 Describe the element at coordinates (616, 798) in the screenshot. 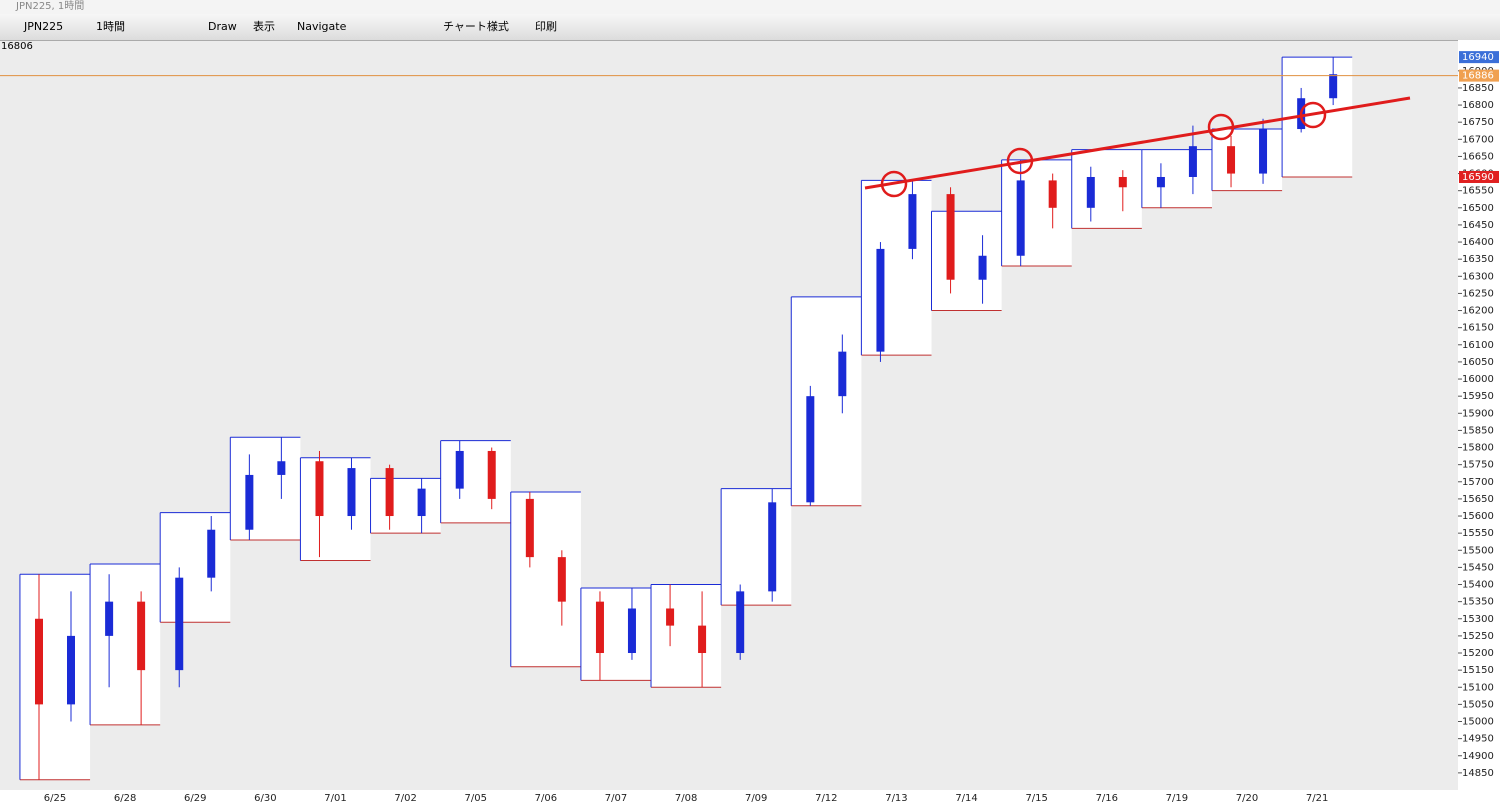

I see `x-tick-label: 7/07` at that location.